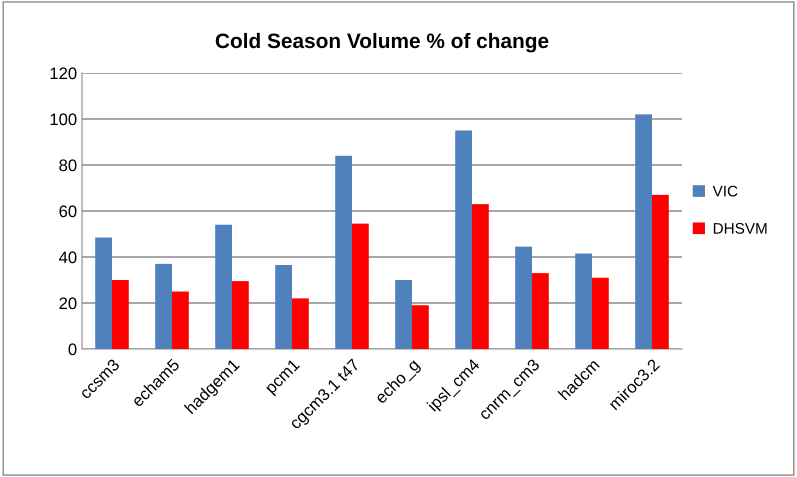  What do you see at coordinates (382, 42) in the screenshot?
I see `chart-title: Cold Season Volume % of change` at bounding box center [382, 42].